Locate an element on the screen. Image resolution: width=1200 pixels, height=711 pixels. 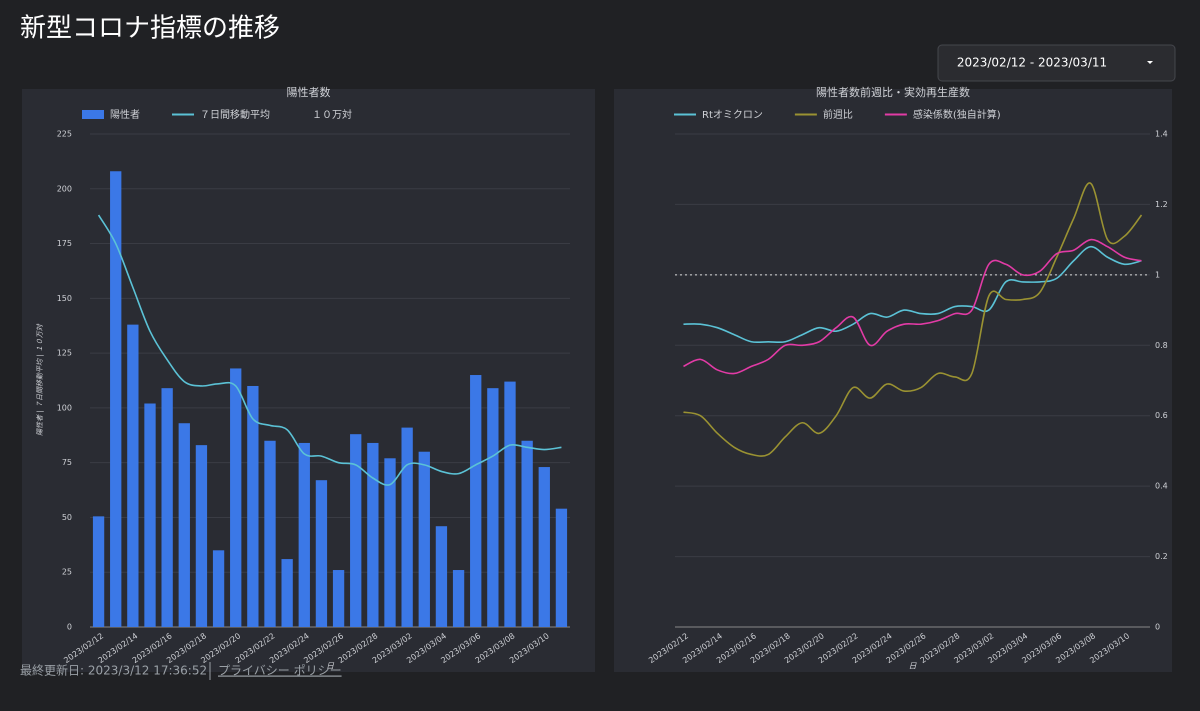
y-tick-label: 1 is located at coordinates (1157, 274).